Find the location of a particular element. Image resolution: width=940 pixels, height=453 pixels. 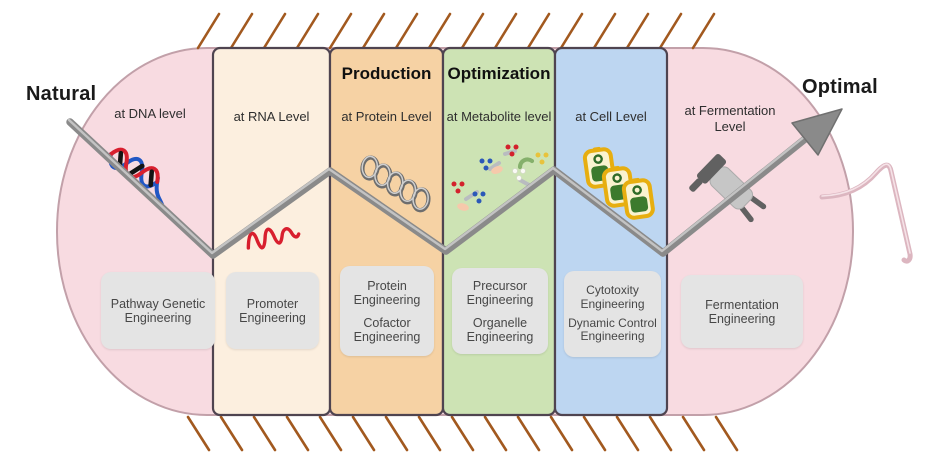

level-label-rna: at RNA Level is located at coordinates (271, 116).